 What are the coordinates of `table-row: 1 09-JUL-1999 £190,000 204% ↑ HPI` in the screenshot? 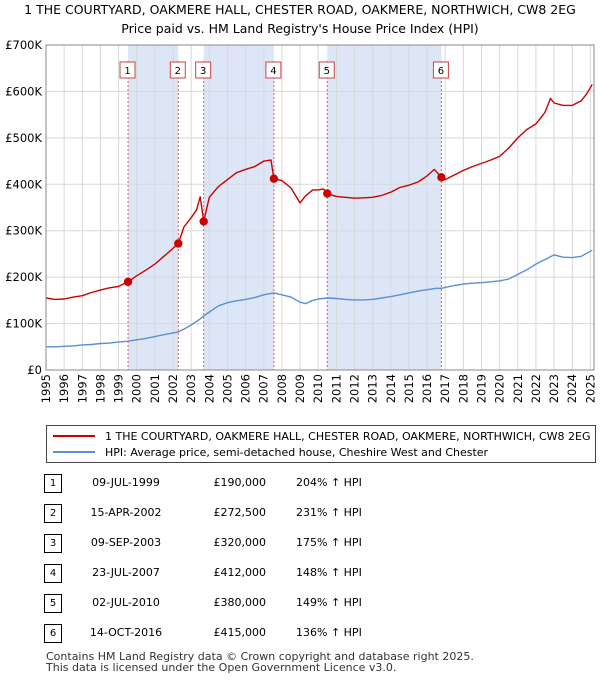 It's located at (300, 484).